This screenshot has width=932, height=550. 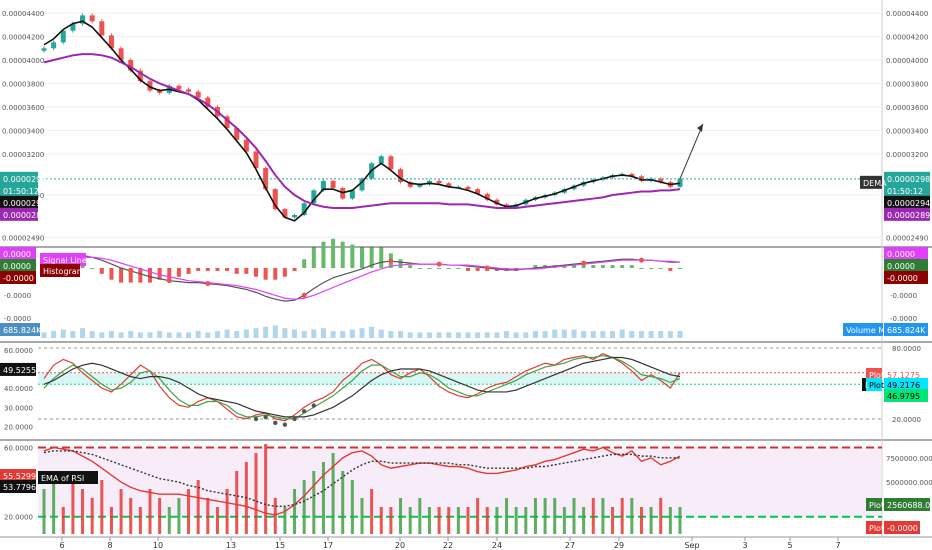 I want to click on rsi-plot2-value: -0.0000, so click(x=902, y=528).